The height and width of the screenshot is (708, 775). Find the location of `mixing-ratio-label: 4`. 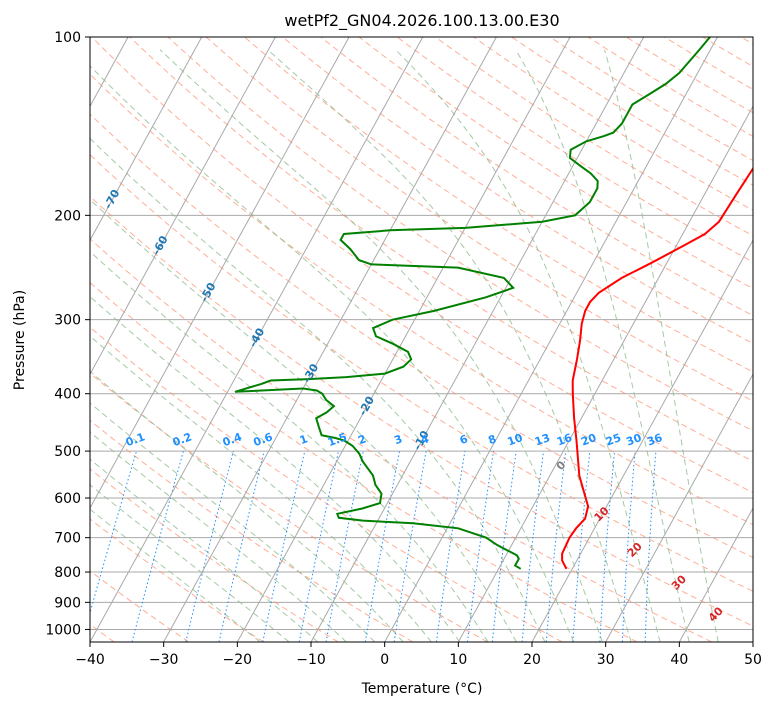

mixing-ratio-label: 4 is located at coordinates (425, 439).